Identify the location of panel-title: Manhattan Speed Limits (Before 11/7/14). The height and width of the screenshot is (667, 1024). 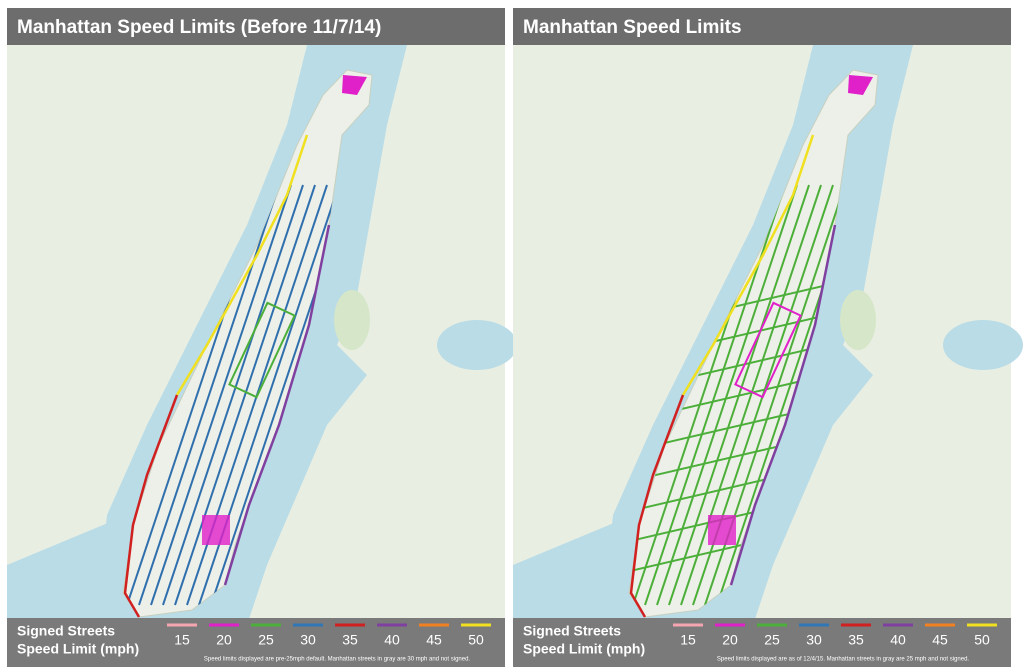
(199, 27).